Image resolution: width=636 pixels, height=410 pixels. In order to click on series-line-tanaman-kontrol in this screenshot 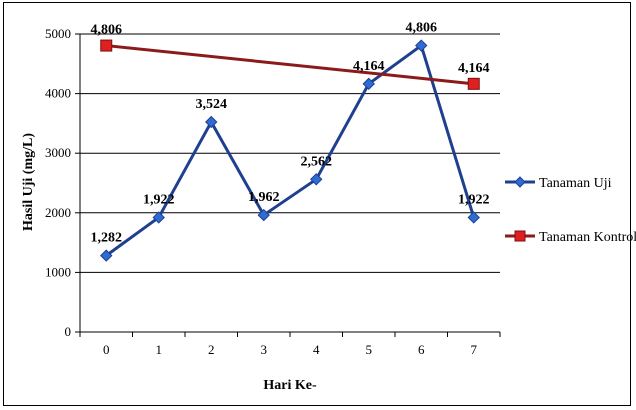, I will do `click(290, 65)`.